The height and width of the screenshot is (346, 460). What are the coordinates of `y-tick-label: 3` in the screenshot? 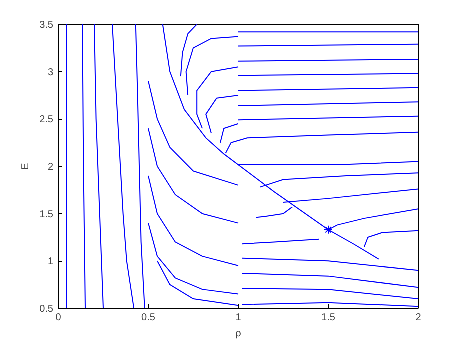 It's located at (51, 72).